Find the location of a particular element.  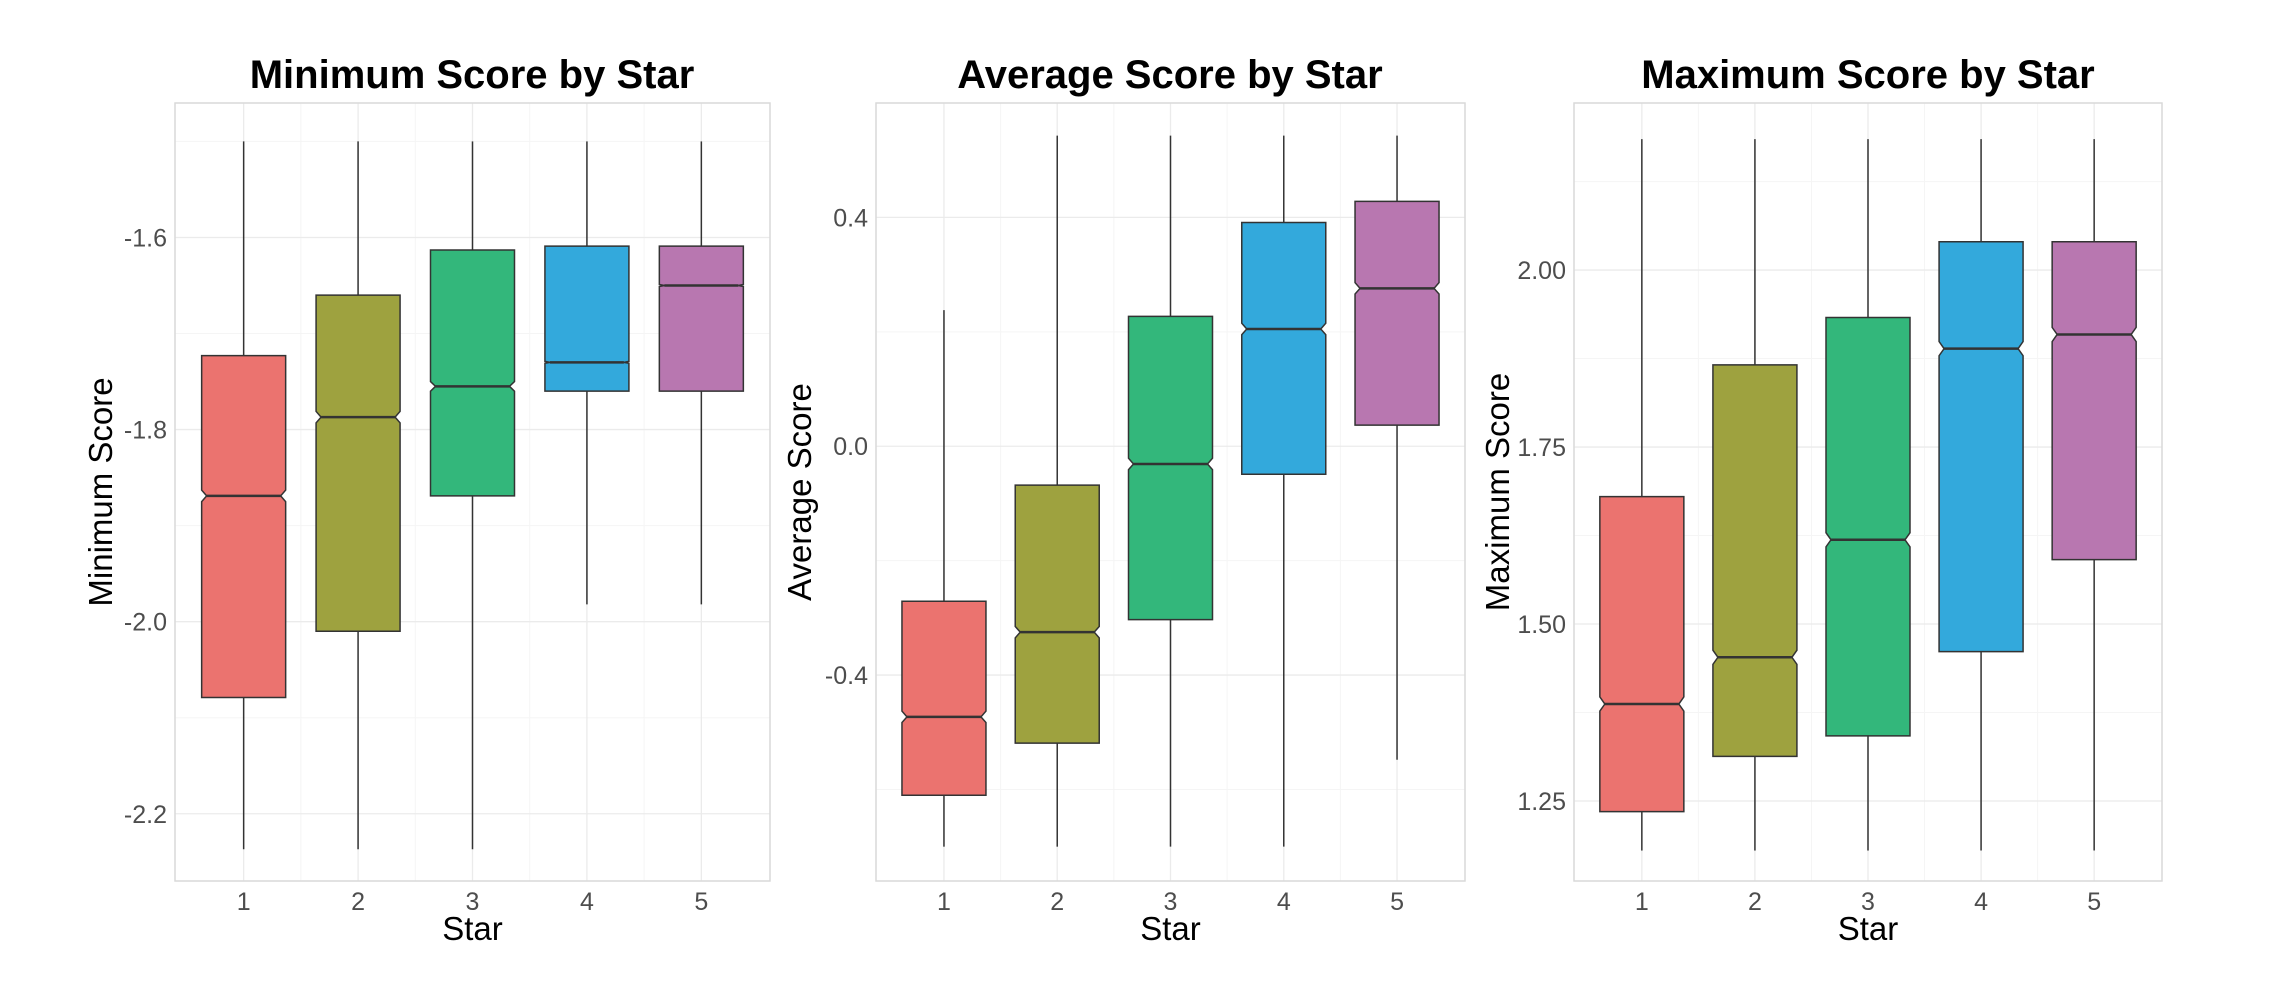

y-tick-label: 1.75 is located at coordinates (1541, 448).